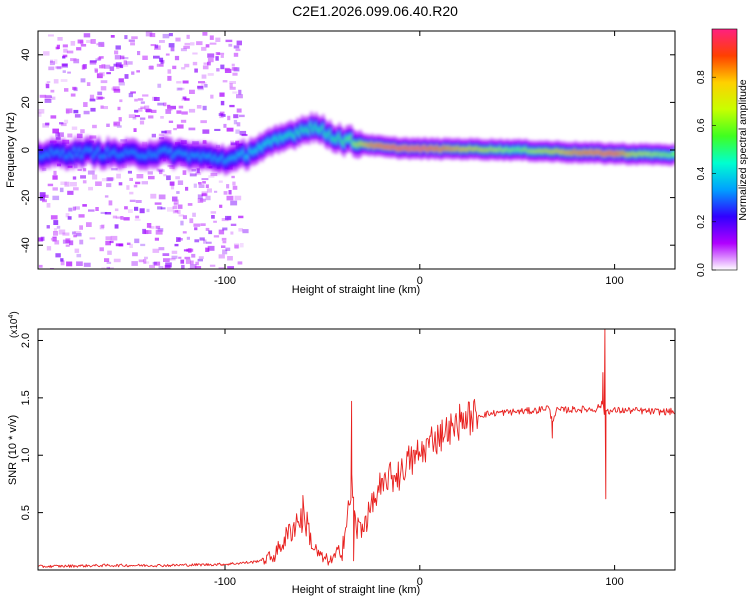 The image size is (750, 600). What do you see at coordinates (356, 290) in the screenshot?
I see `spectrogram-x-axis-label: Height of straight line (km)` at bounding box center [356, 290].